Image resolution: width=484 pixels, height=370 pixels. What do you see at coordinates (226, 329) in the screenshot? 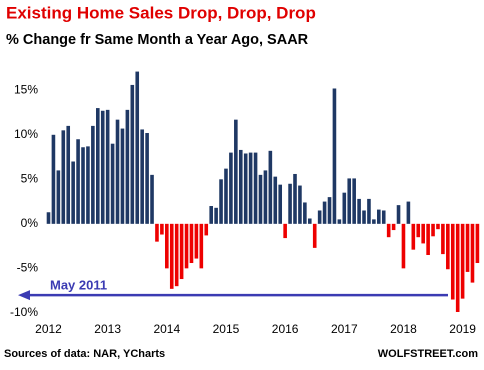
I see `x-tick-label: 2015` at bounding box center [226, 329].